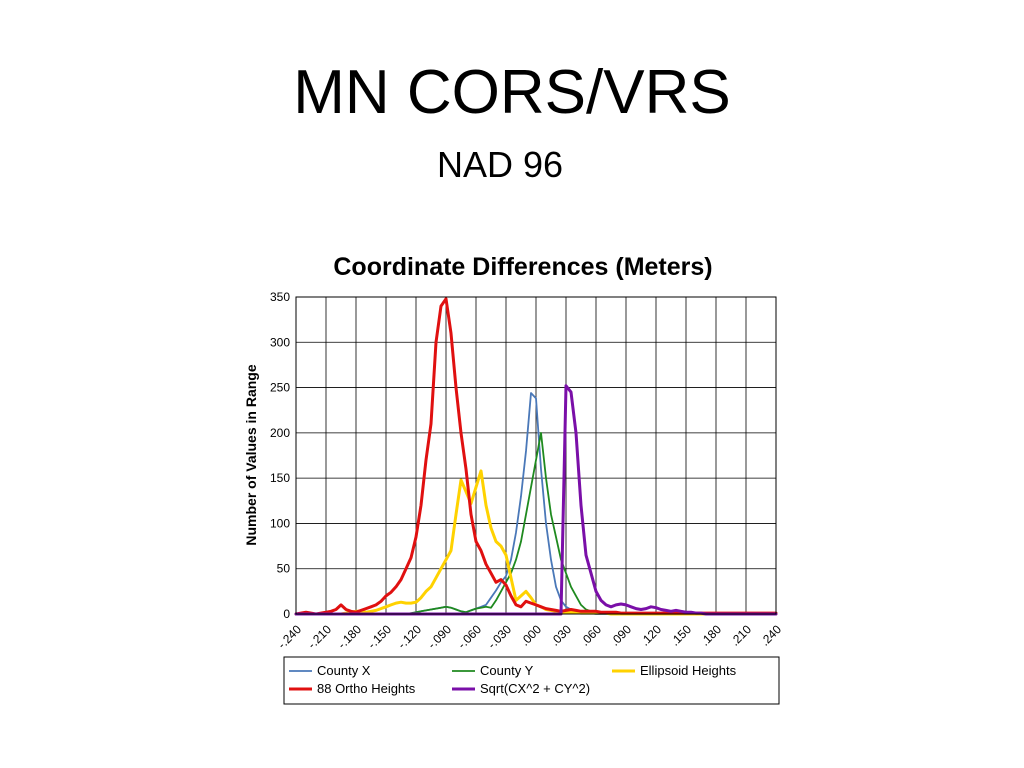  I want to click on x-tick-label: .180, so click(711, 635).